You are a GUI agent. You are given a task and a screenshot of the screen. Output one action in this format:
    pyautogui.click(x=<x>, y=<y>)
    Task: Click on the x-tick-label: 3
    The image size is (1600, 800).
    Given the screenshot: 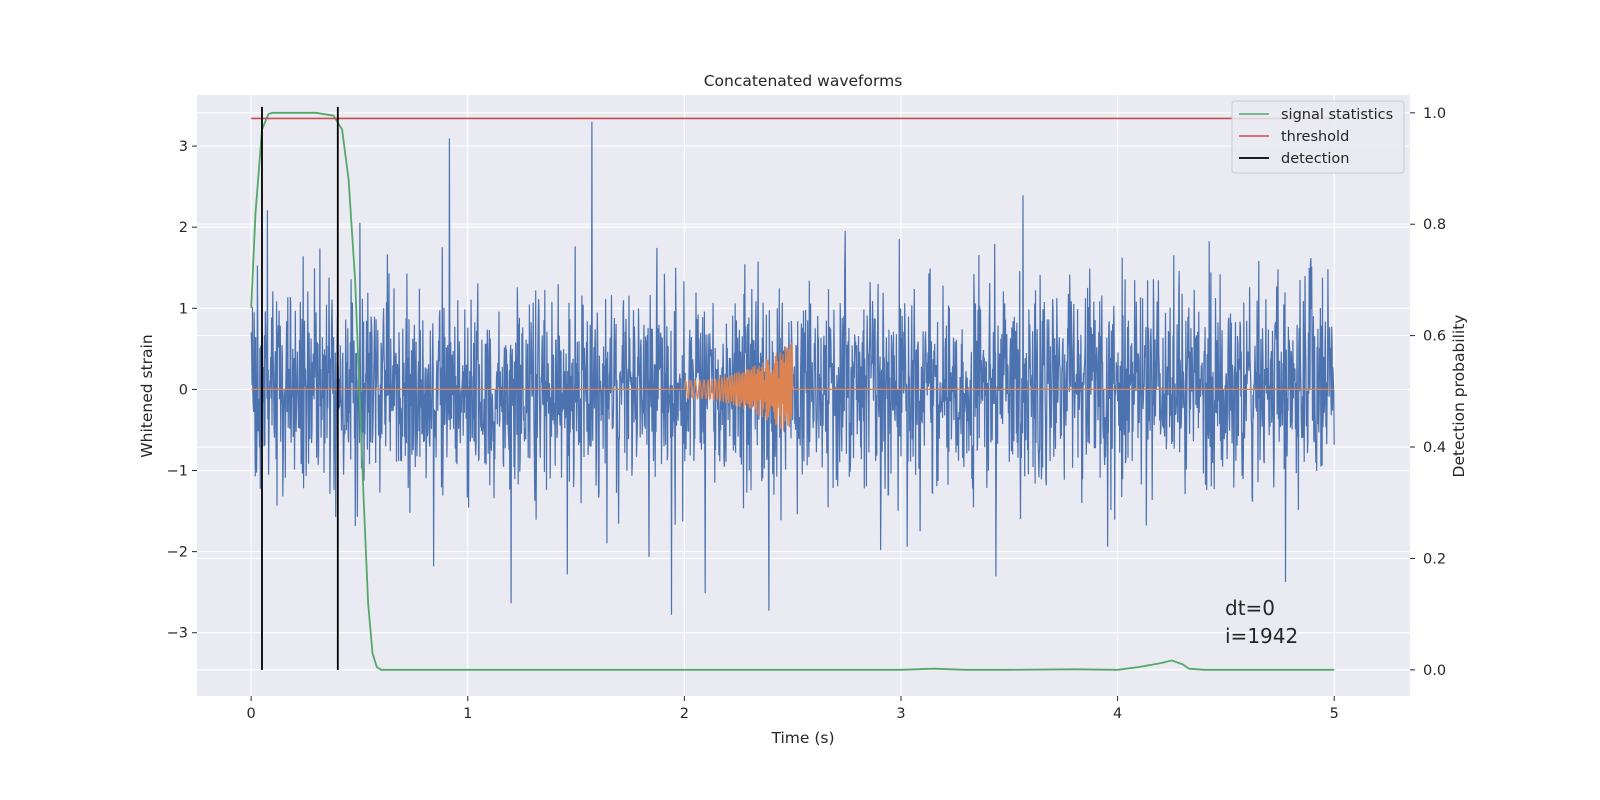 What is the action you would take?
    pyautogui.click(x=900, y=714)
    